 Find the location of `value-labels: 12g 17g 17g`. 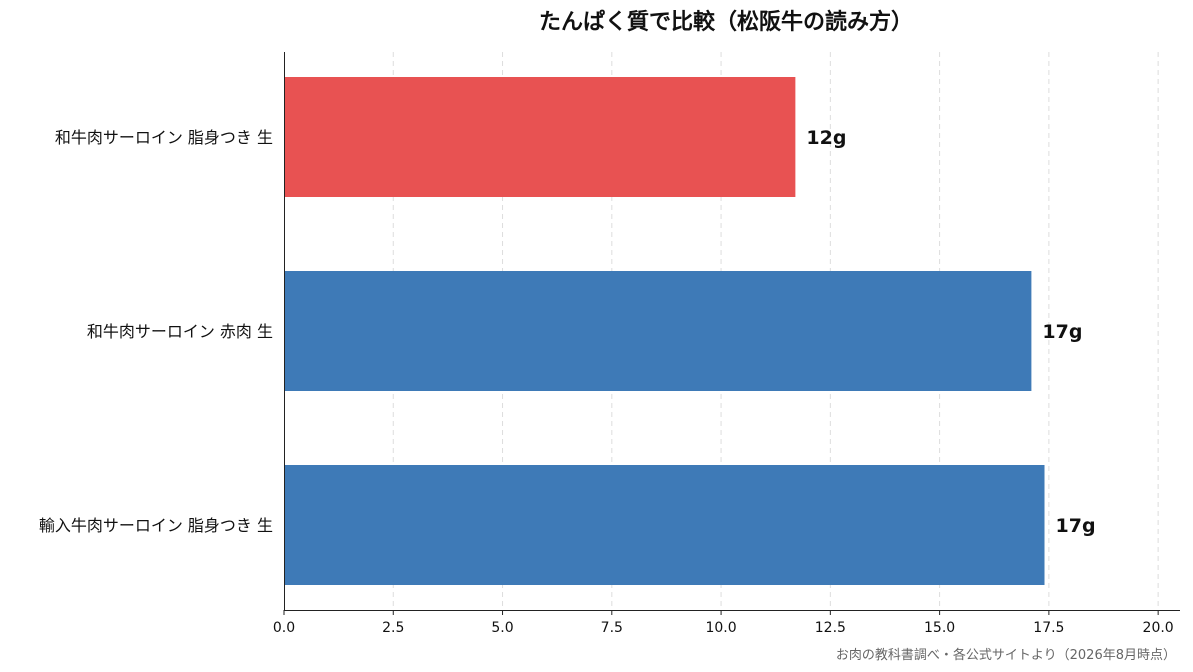

value-labels: 12g 17g 17g is located at coordinates (950, 332).